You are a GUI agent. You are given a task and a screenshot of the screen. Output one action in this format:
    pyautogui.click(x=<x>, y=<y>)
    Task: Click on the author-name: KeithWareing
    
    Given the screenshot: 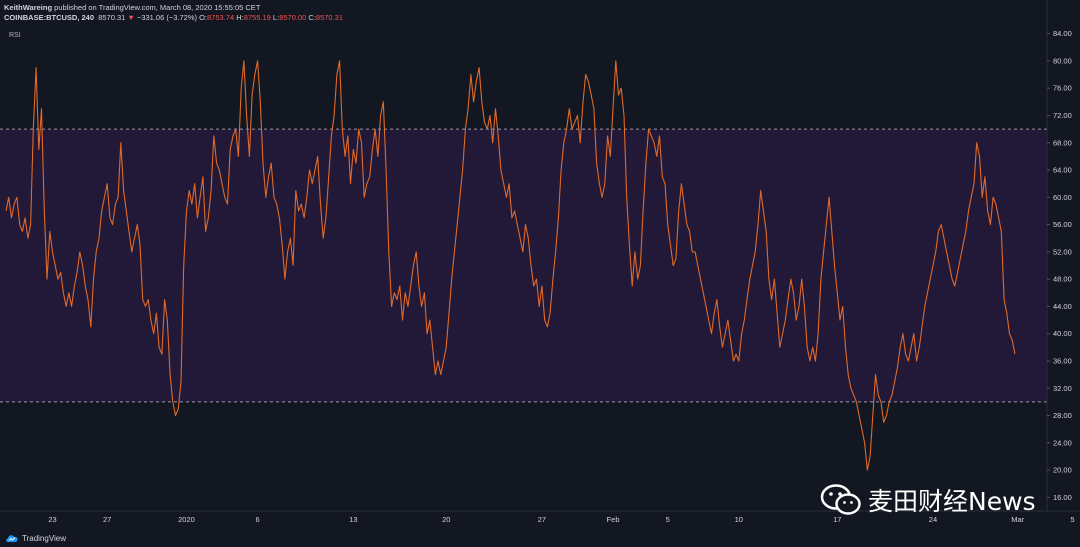 What is the action you would take?
    pyautogui.click(x=28, y=7)
    